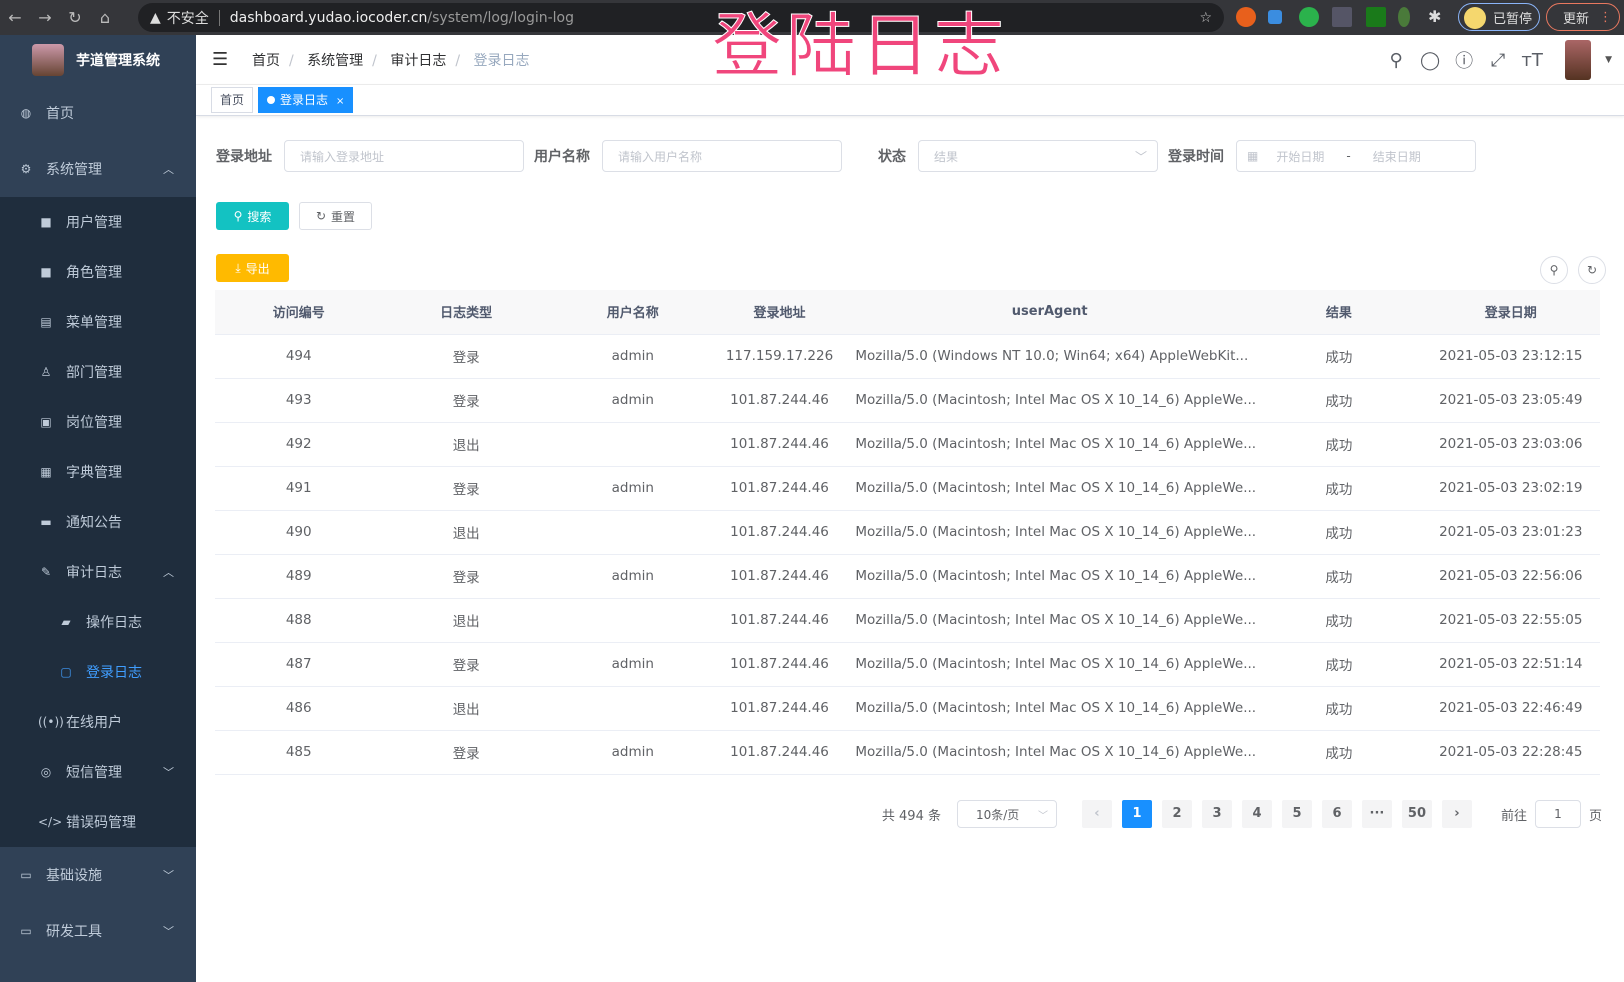  I want to click on fullscreen-icon: ⤢, so click(1498, 60).